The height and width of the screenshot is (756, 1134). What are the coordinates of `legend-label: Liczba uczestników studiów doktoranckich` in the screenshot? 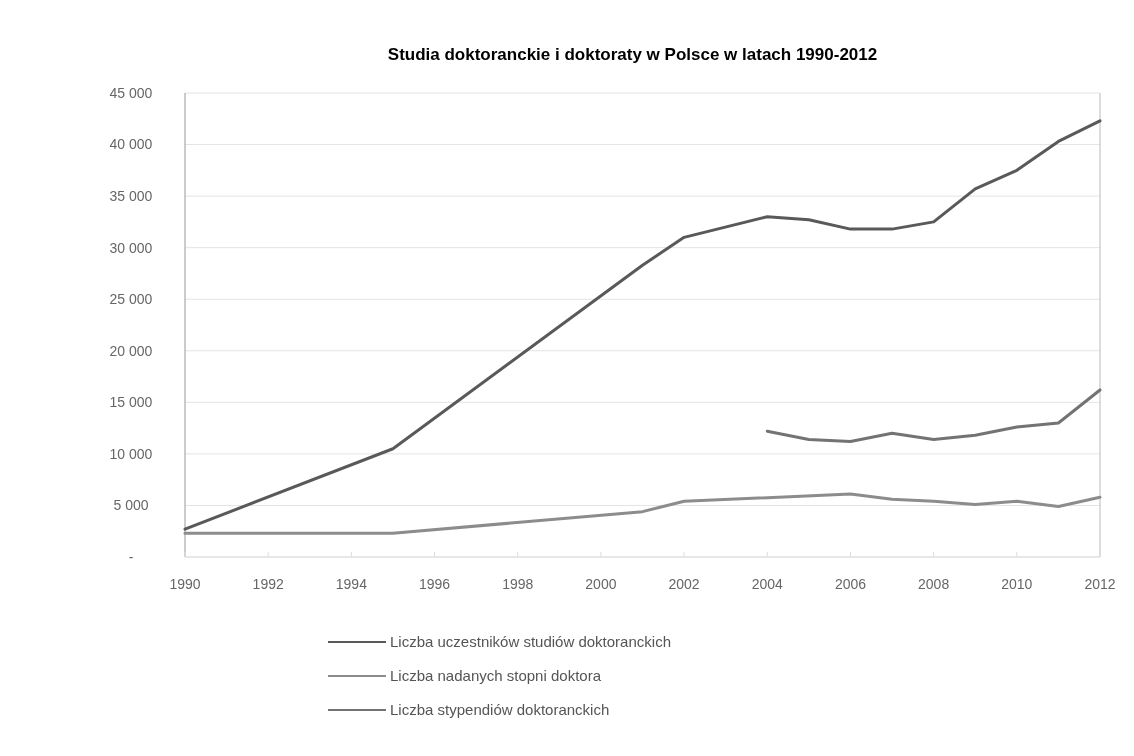 It's located at (530, 642).